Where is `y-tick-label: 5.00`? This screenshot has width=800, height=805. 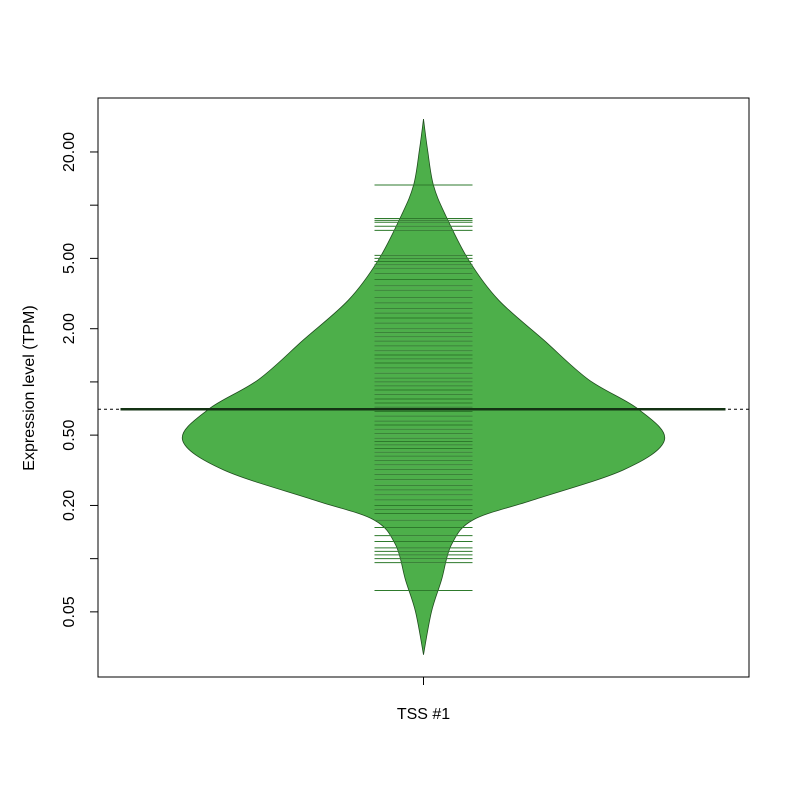 y-tick-label: 5.00 is located at coordinates (69, 258).